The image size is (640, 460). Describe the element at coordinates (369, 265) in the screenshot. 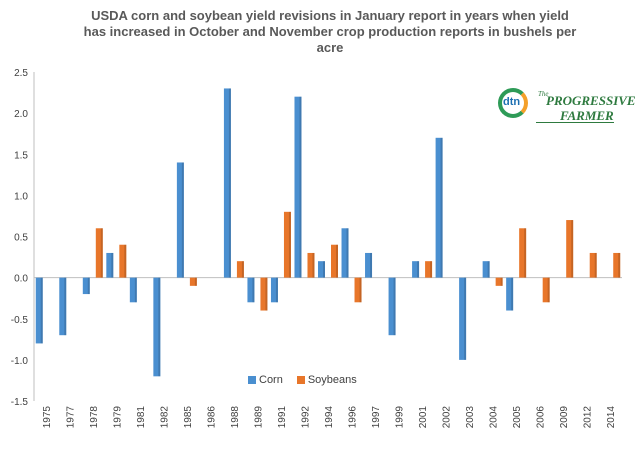

I see `bar-corn-1997` at that location.